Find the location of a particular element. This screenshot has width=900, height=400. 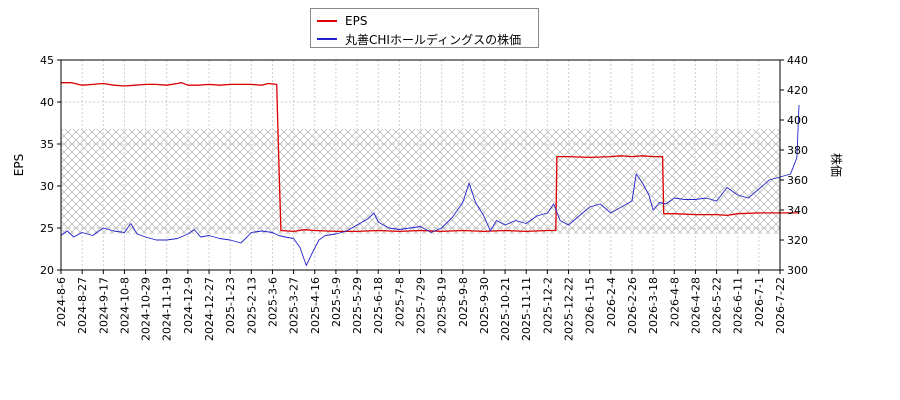

x-tick-label: 2026-6-11 is located at coordinates (738, 305).